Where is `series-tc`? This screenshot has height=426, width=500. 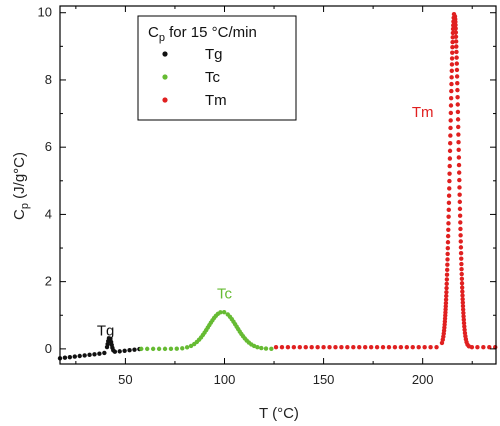
series-tc is located at coordinates (206, 330).